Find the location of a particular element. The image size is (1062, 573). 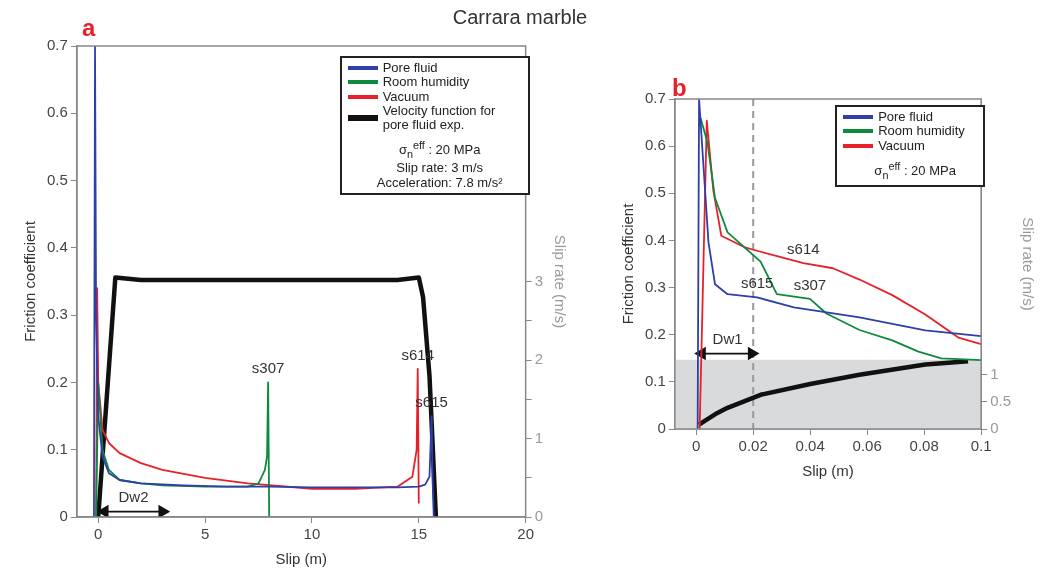

annotation: Acceleration: 7.8 m/s² is located at coordinates (439, 182).